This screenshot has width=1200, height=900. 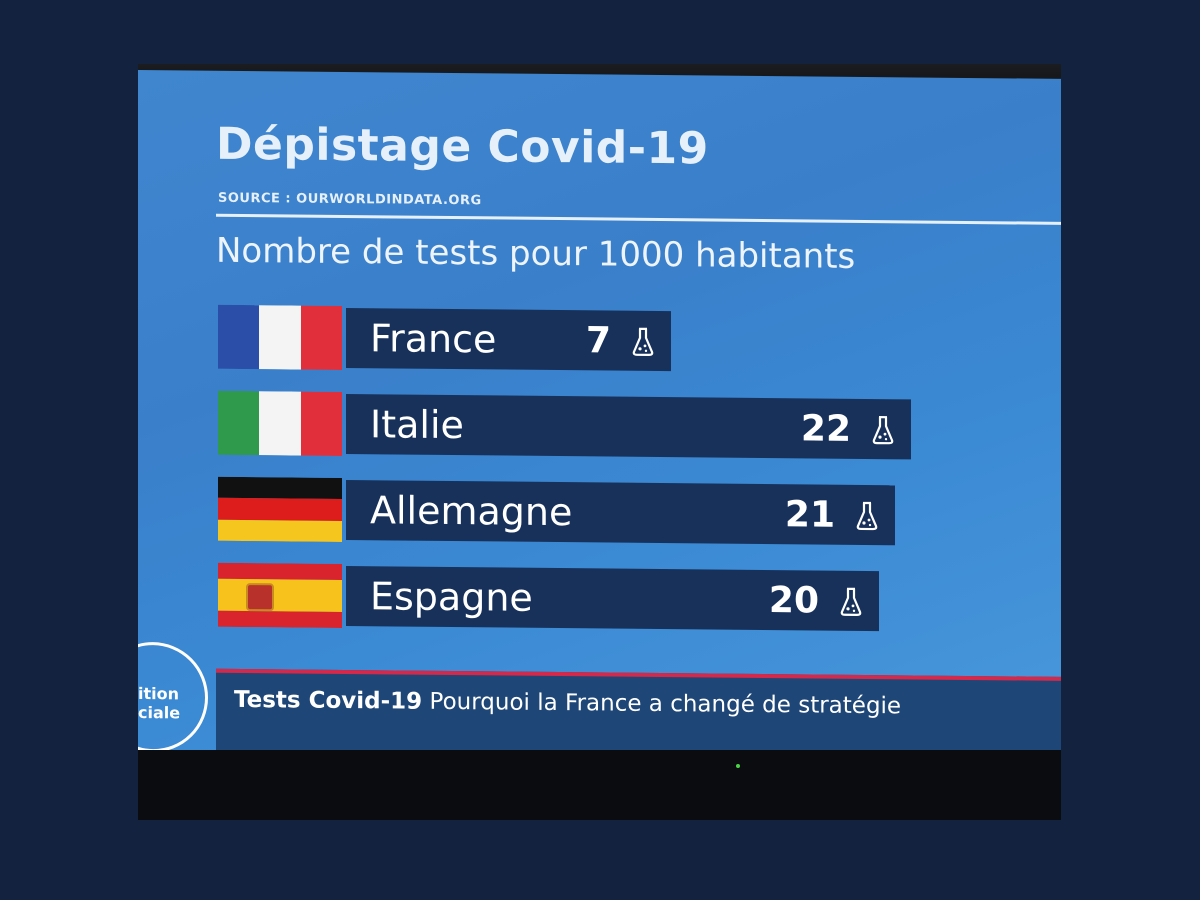 I want to click on bar-espagne: Espagne 20, so click(x=612, y=598).